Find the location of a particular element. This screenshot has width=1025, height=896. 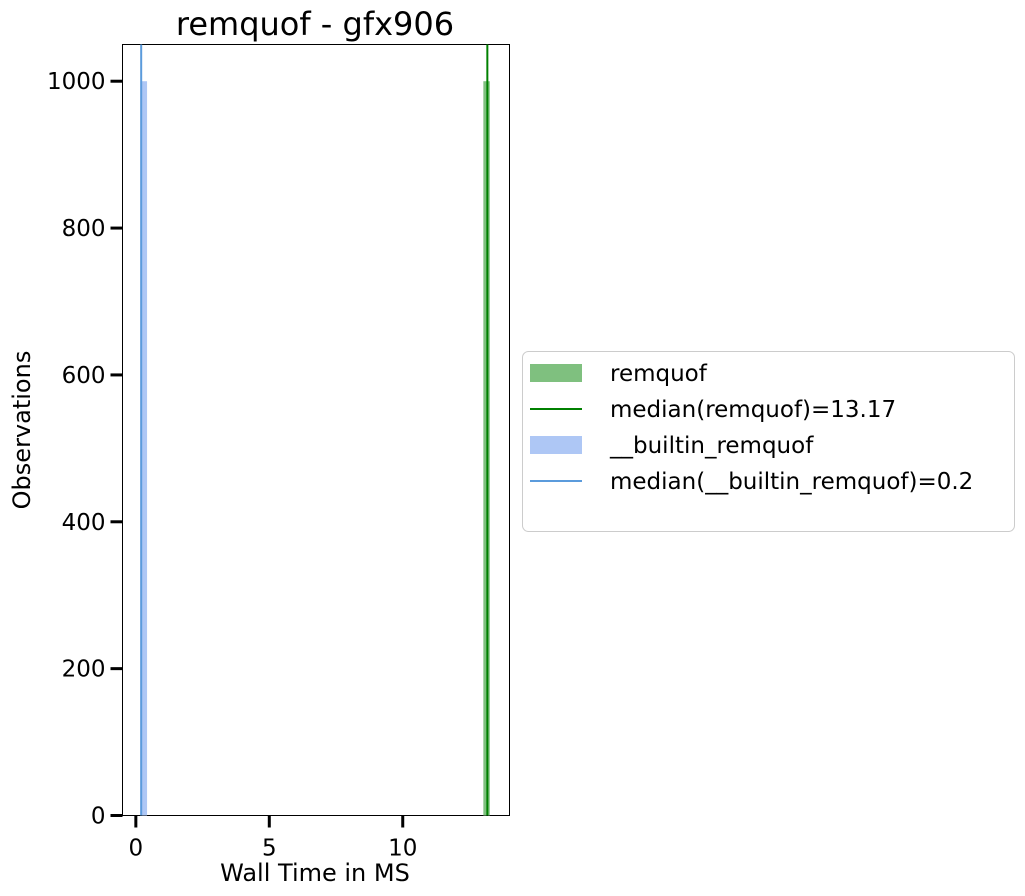

y-tick-label: 200 is located at coordinates (84, 670).